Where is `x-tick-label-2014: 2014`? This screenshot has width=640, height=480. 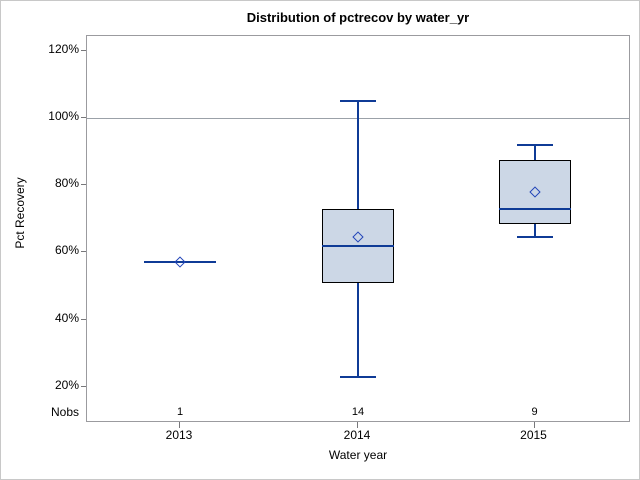
x-tick-label-2014: 2014 is located at coordinates (357, 435).